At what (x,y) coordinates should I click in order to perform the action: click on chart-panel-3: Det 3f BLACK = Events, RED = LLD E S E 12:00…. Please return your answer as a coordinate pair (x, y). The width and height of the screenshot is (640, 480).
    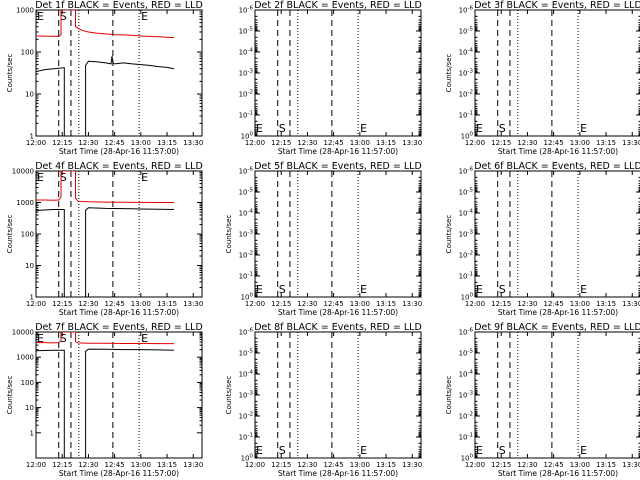
    Looking at the image, I should click on (542, 78).